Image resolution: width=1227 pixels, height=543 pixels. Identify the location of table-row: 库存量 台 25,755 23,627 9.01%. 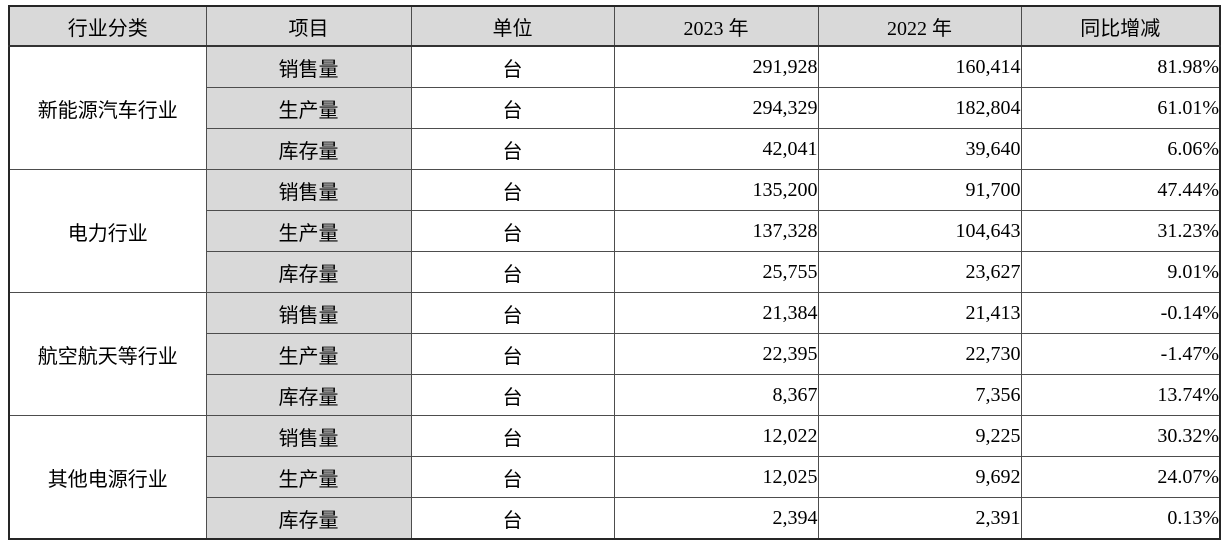
(615, 272).